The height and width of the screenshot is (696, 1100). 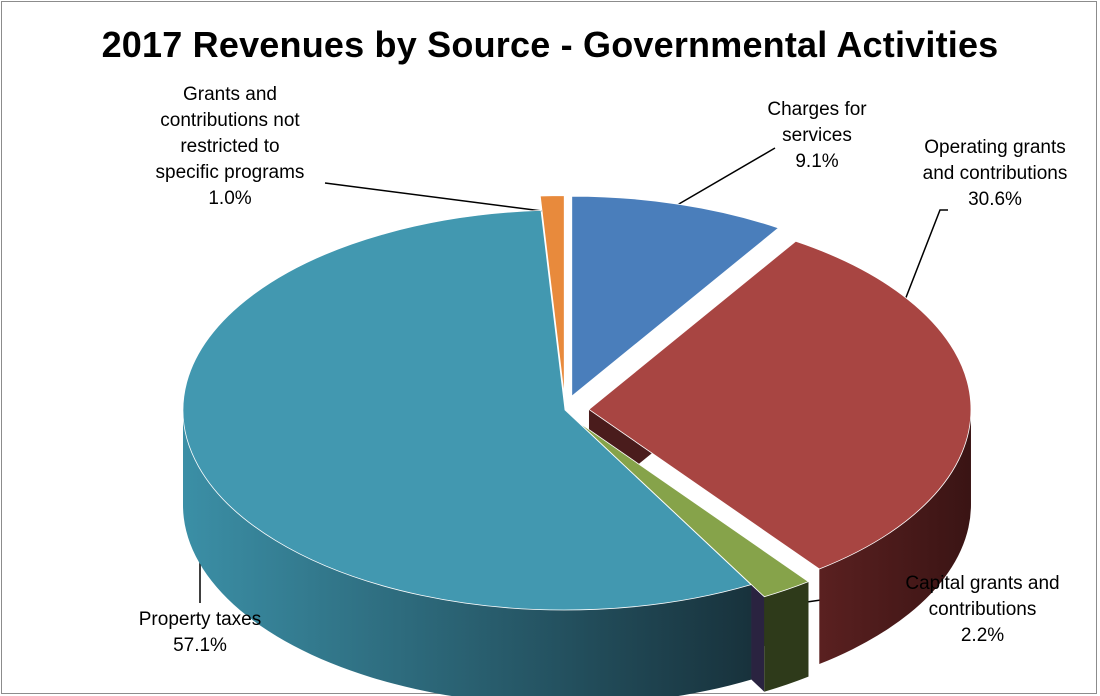 What do you see at coordinates (437, 197) in the screenshot?
I see `leader-grants` at bounding box center [437, 197].